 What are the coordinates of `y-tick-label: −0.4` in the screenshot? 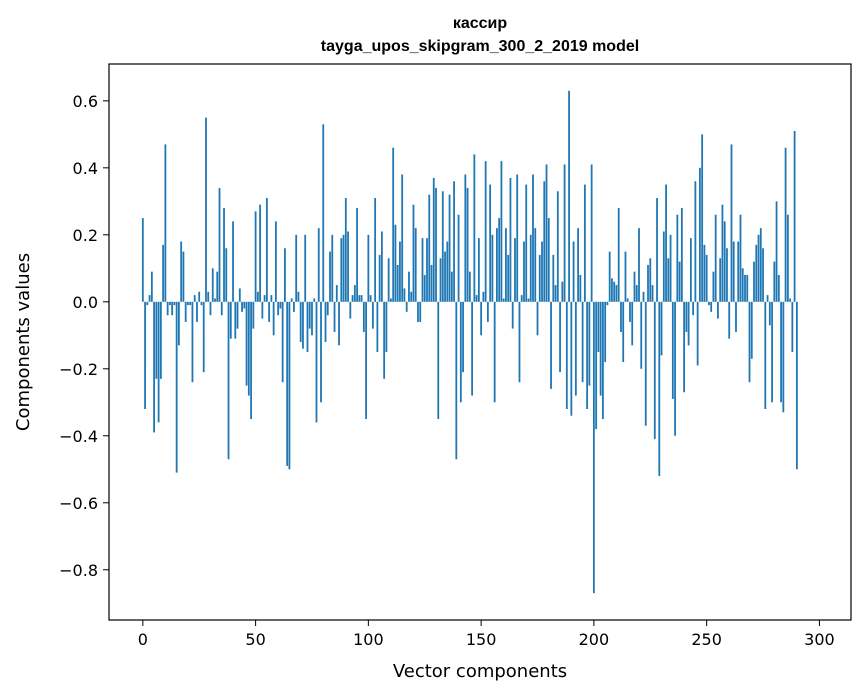 It's located at (78, 436).